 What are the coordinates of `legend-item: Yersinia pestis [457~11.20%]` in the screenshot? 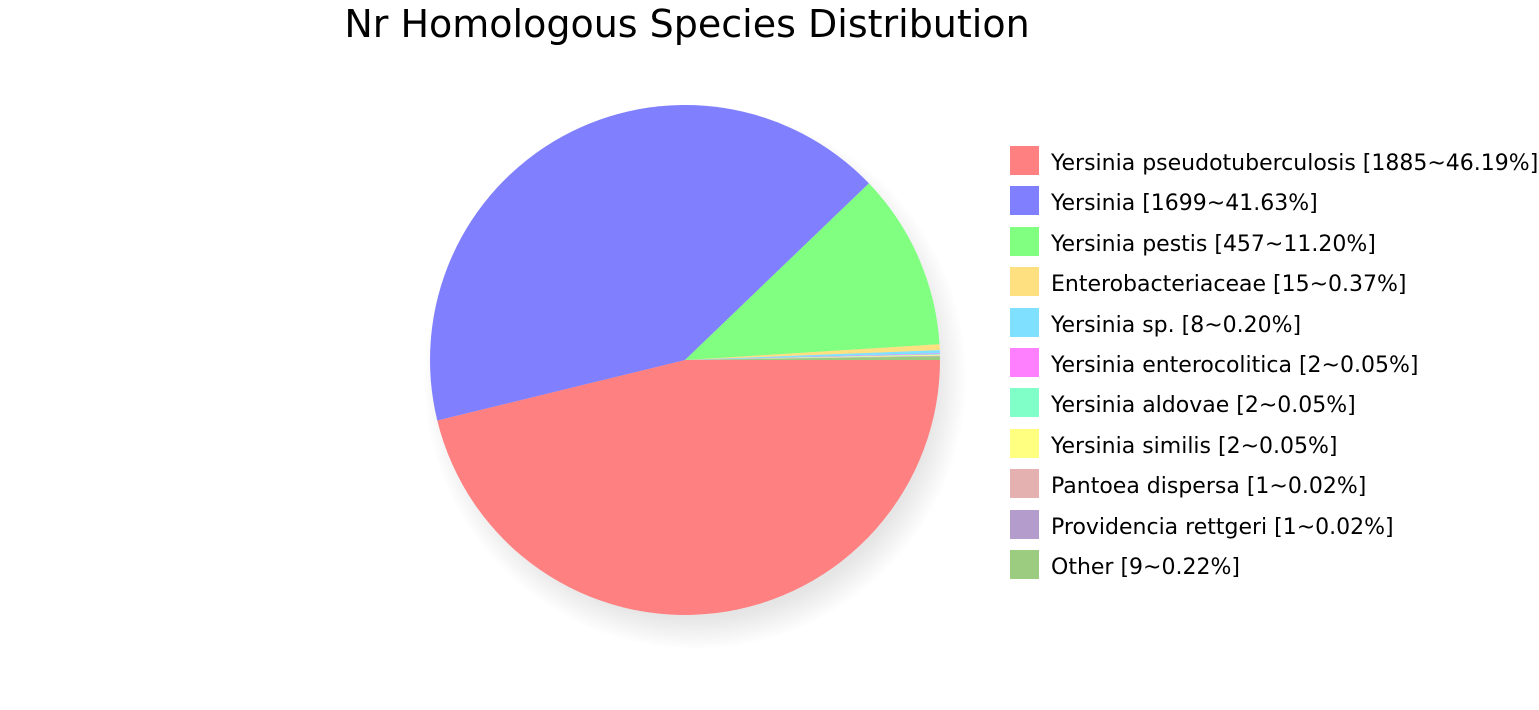 It's located at (1274, 246).